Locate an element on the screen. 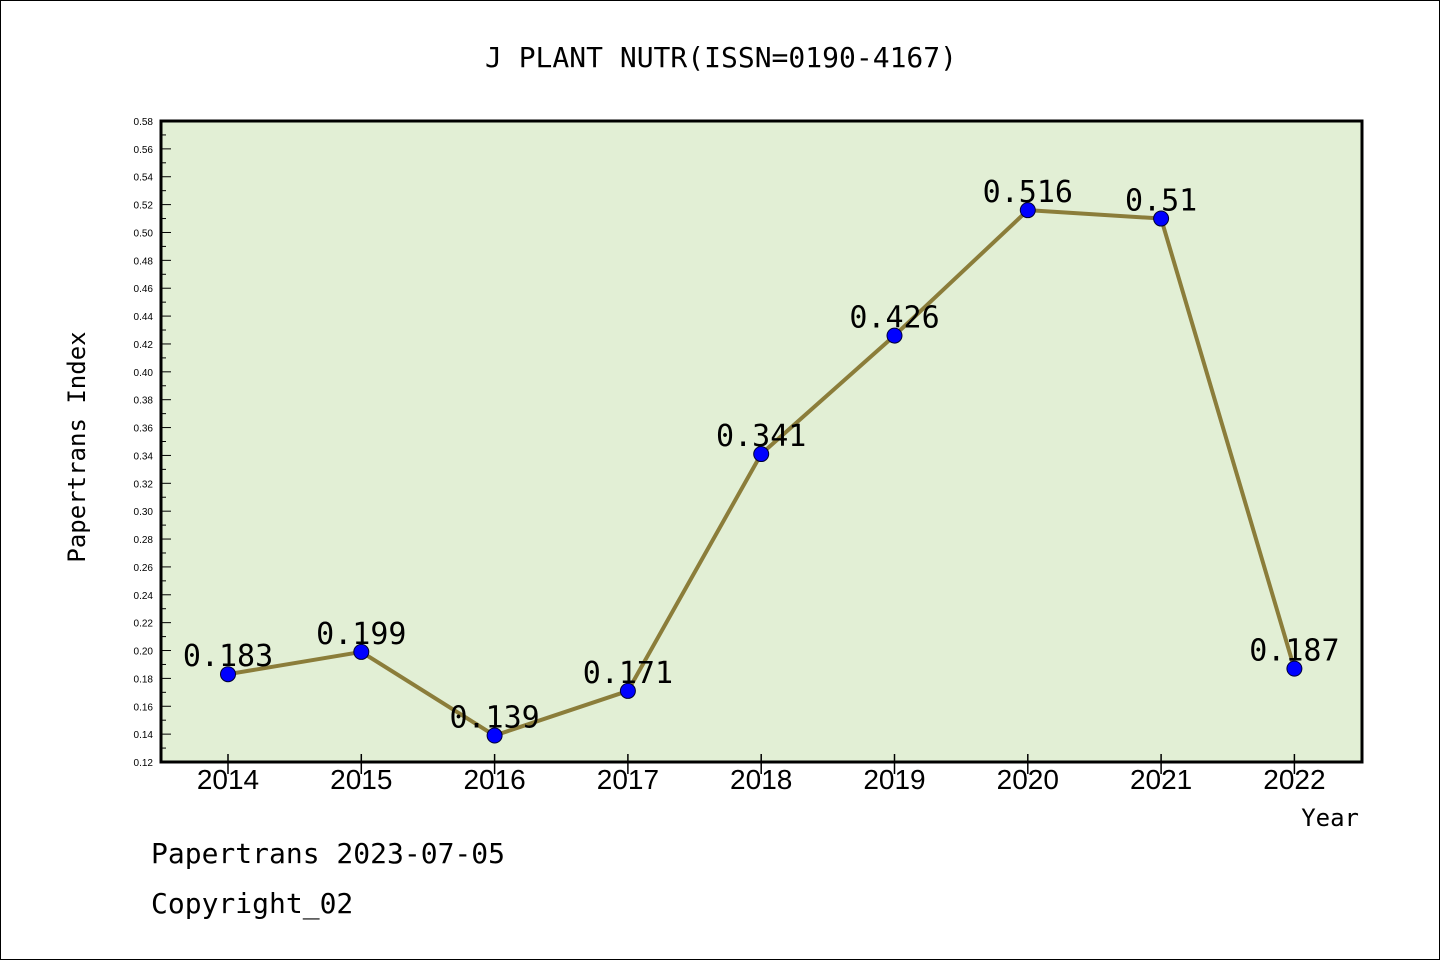  y-tick-label: 0.30 is located at coordinates (144, 512).